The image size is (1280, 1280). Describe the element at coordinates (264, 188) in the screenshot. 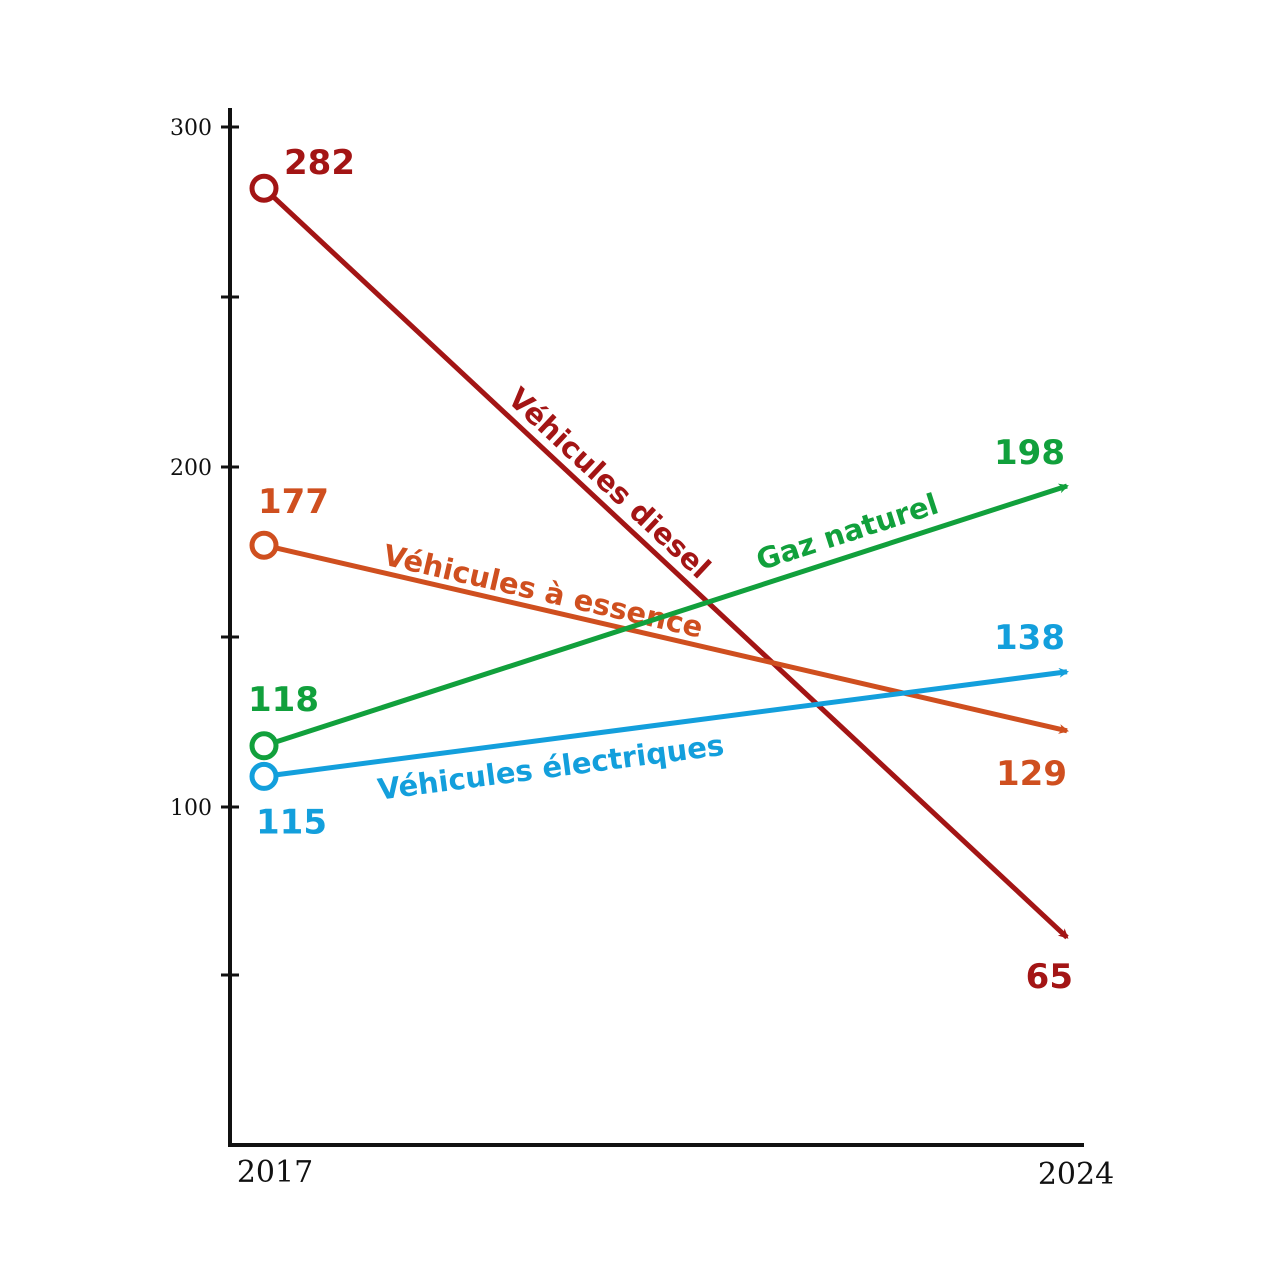

I see `series-0-start-point` at that location.